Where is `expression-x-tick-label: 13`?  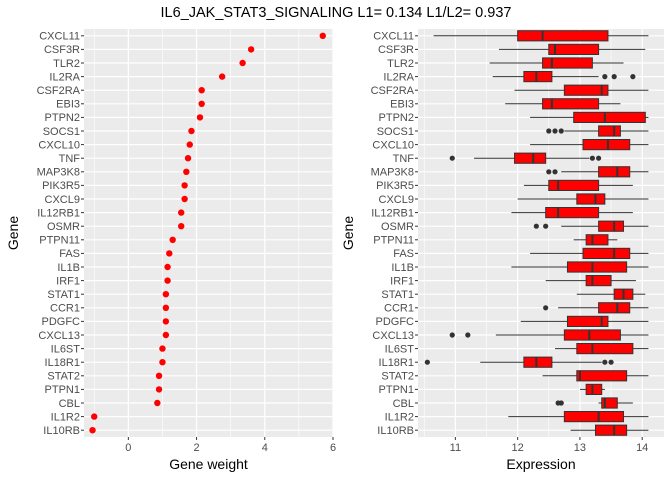 expression-x-tick-label: 13 is located at coordinates (580, 448).